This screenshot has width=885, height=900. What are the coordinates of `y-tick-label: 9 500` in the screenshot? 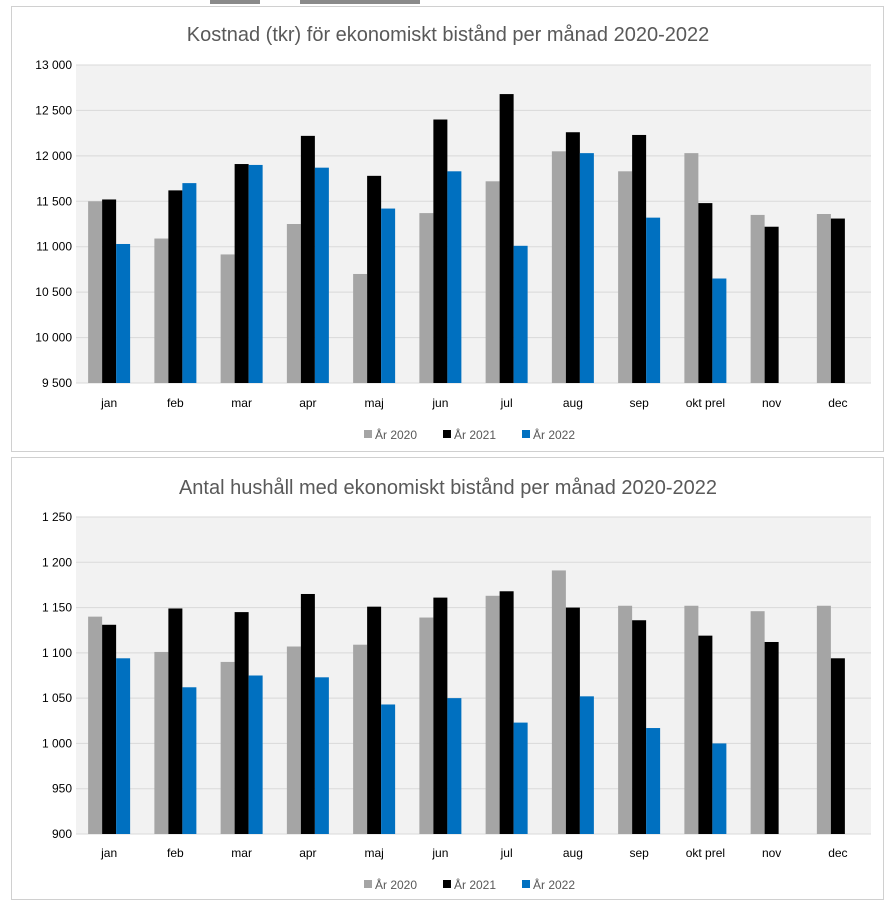 It's located at (57, 383).